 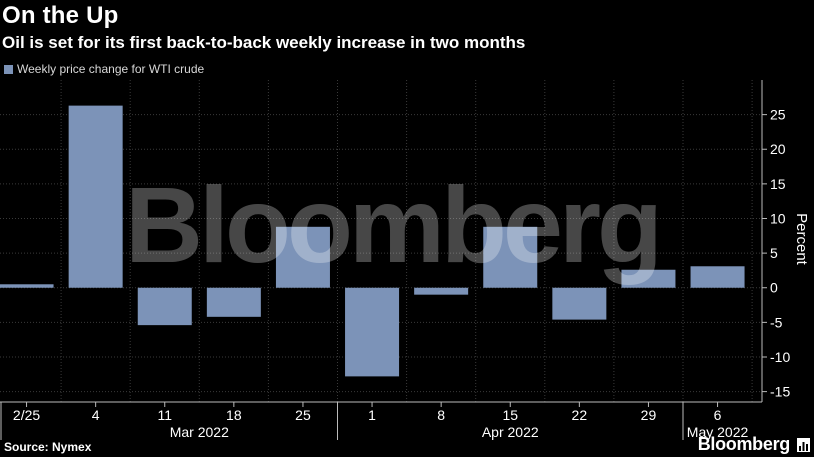 What do you see at coordinates (780, 357) in the screenshot?
I see `y-tick-label: -10` at bounding box center [780, 357].